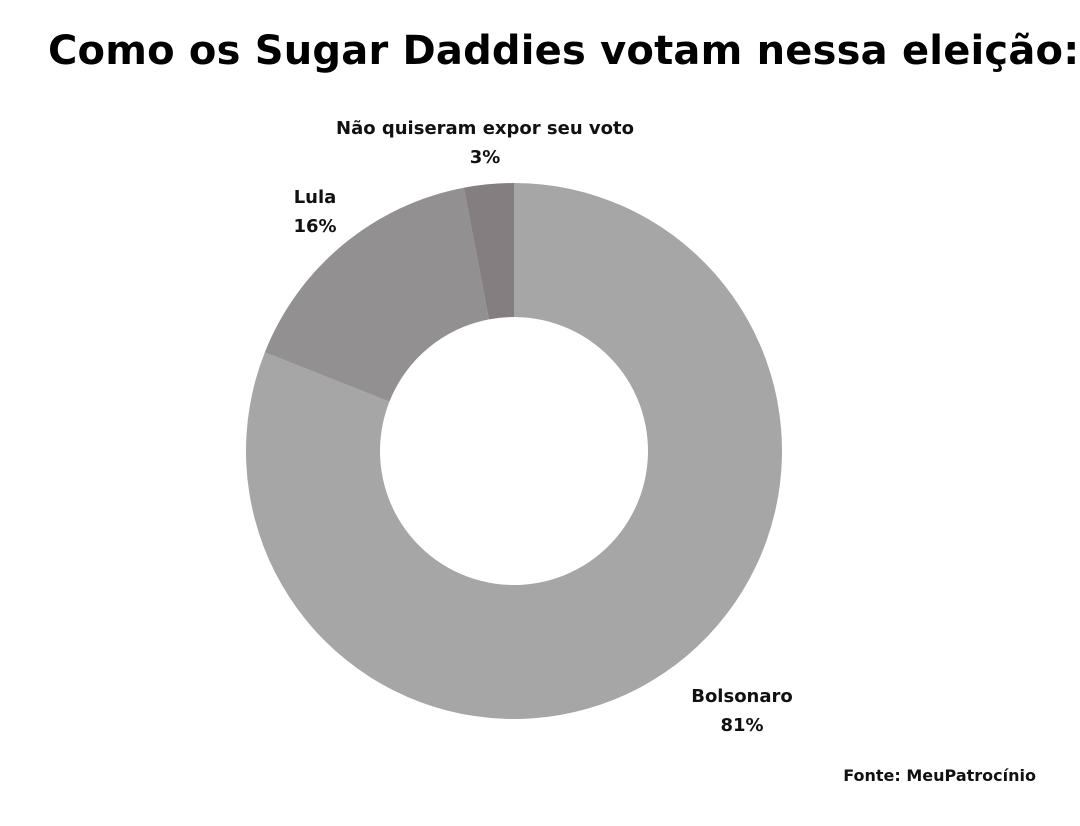 The height and width of the screenshot is (826, 1080). What do you see at coordinates (485, 157) in the screenshot?
I see `slice-value-nao-quiseram: 3%` at bounding box center [485, 157].